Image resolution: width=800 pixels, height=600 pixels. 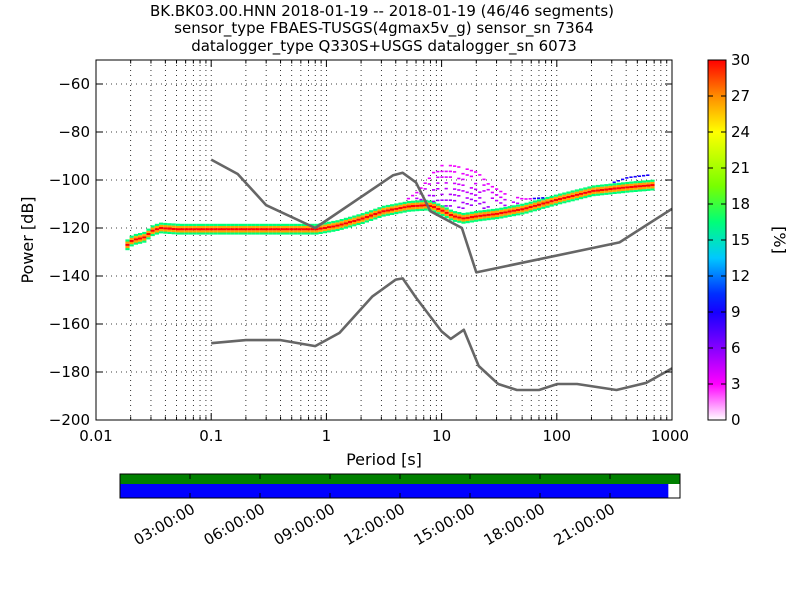 What do you see at coordinates (740, 168) in the screenshot?
I see `colorbar-tick-label: 21` at bounding box center [740, 168].